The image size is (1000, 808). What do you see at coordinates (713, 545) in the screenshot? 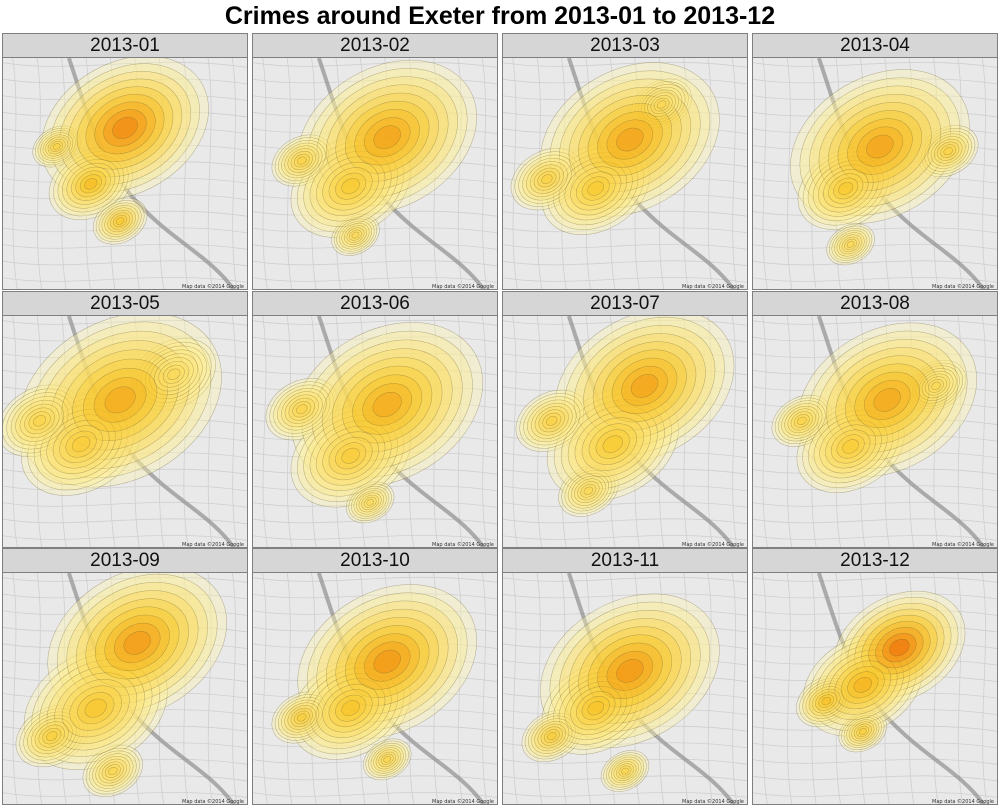
I see `map-credit: Map data ©2014 Google` at bounding box center [713, 545].